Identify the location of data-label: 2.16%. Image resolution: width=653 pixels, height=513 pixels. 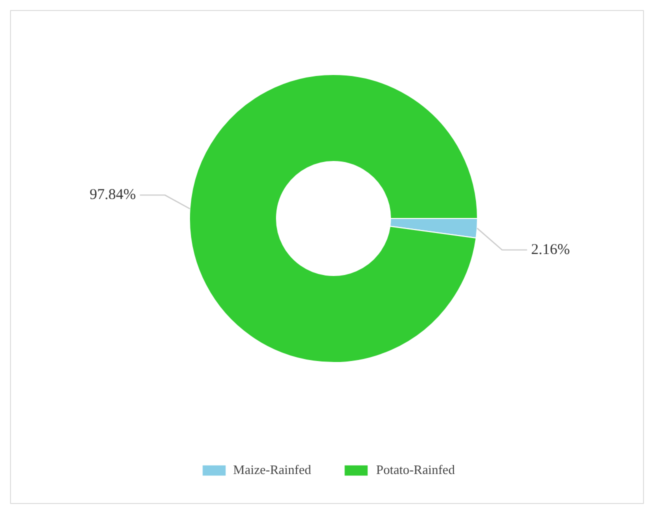
(550, 250).